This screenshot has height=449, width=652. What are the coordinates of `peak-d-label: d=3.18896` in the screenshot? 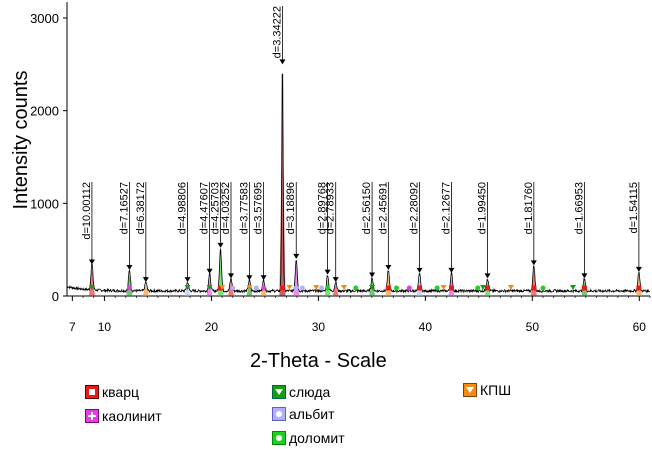 It's located at (291, 208).